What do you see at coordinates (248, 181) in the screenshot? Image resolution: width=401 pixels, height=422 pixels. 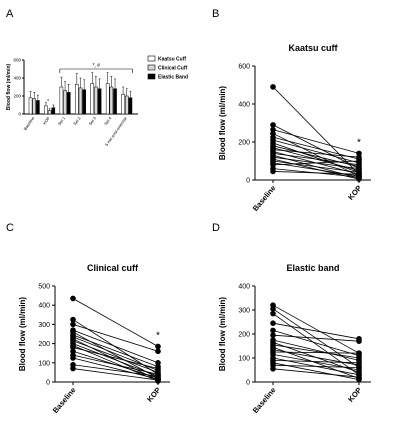 I see `panel-b-y-tick-label: 0` at bounding box center [248, 181].